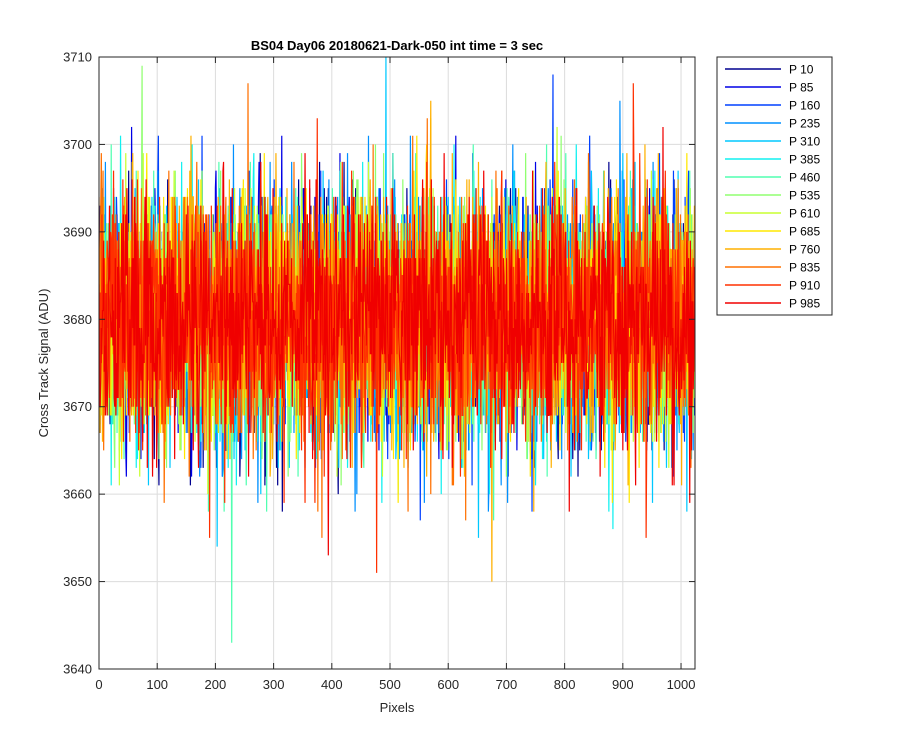 Image resolution: width=900 pixels, height=750 pixels. I want to click on y-tick-label: 3670, so click(77, 406).